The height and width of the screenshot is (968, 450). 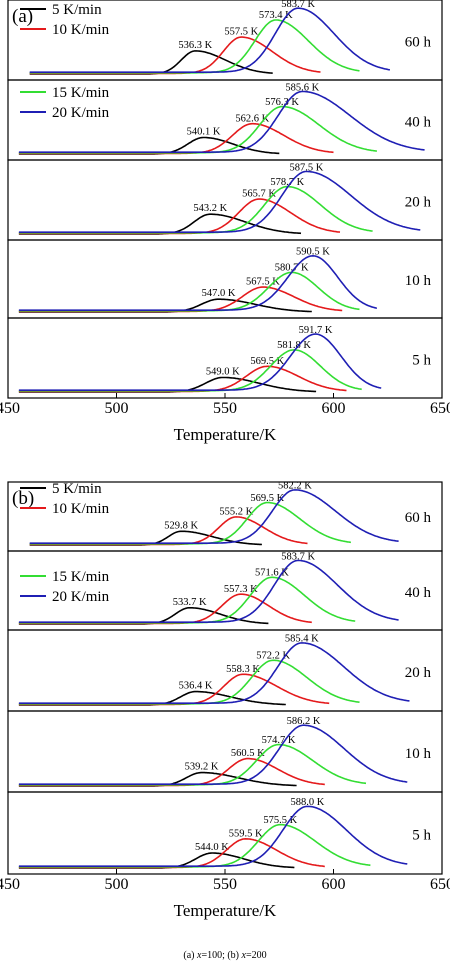 I want to click on peak-label: 536.3 K, so click(x=195, y=45).